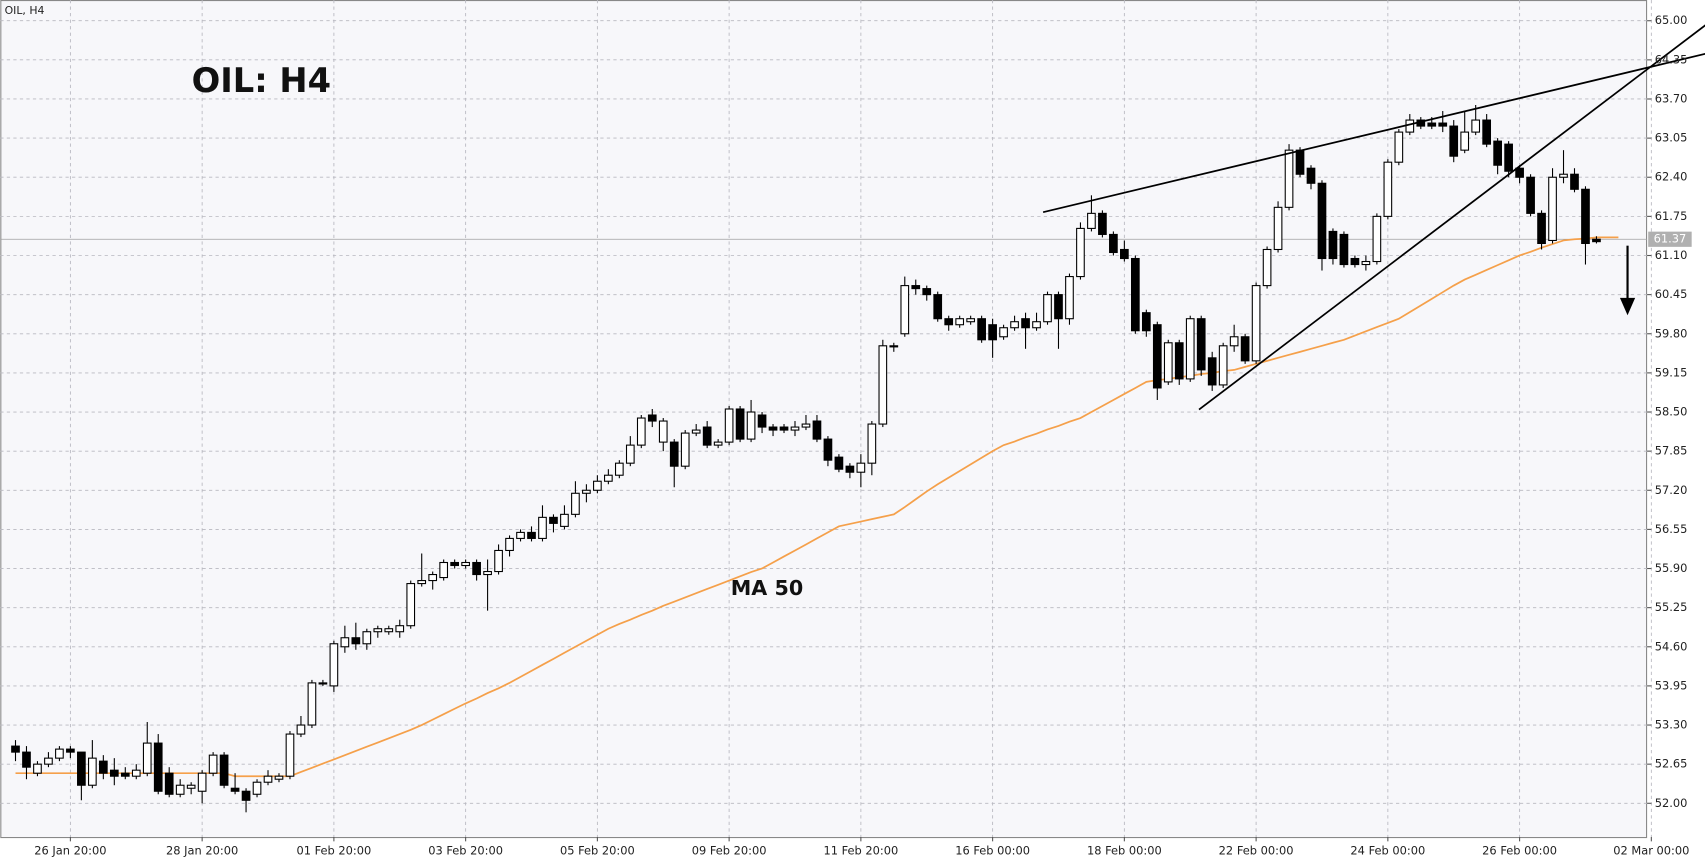 This screenshot has width=1705, height=862. I want to click on x-tick-label: 28 Jan 20:00, so click(202, 851).